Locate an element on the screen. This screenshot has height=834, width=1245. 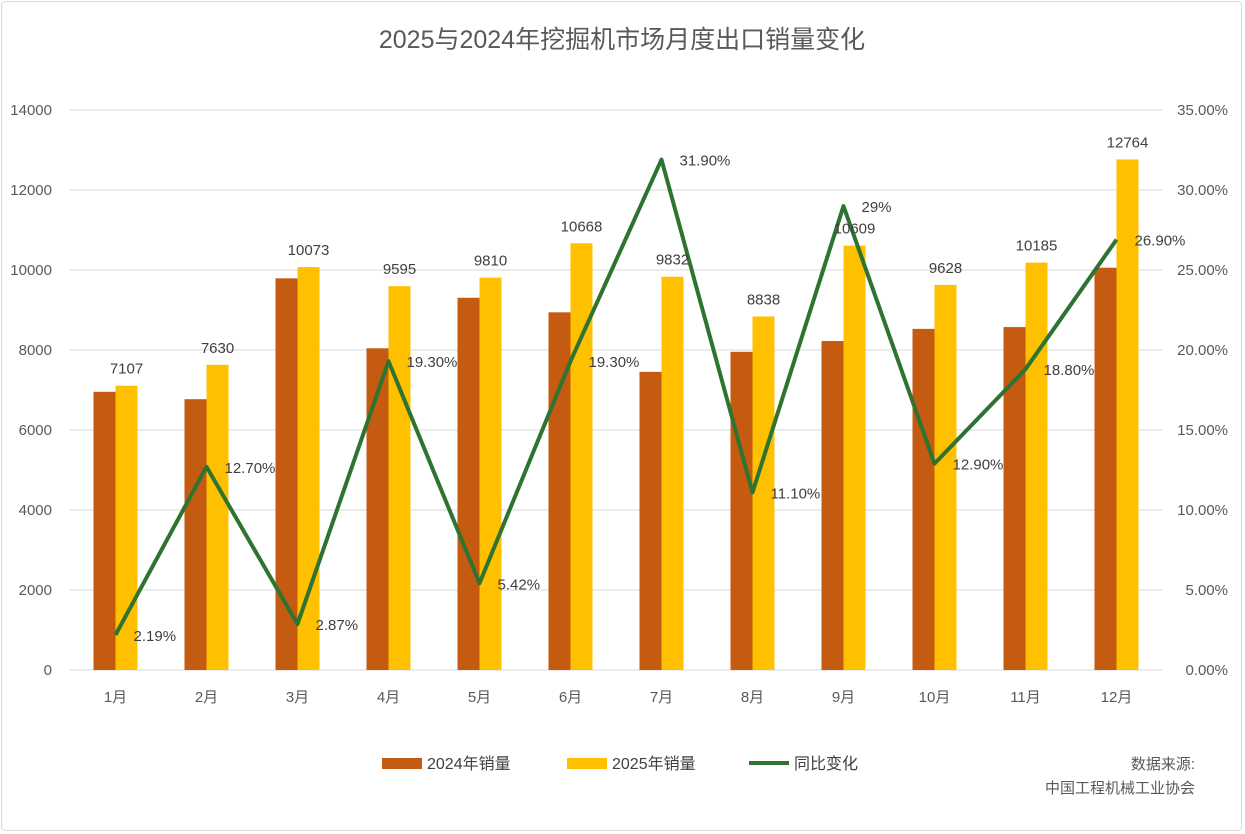
right-tick-label: 35.00% is located at coordinates (1202, 110).